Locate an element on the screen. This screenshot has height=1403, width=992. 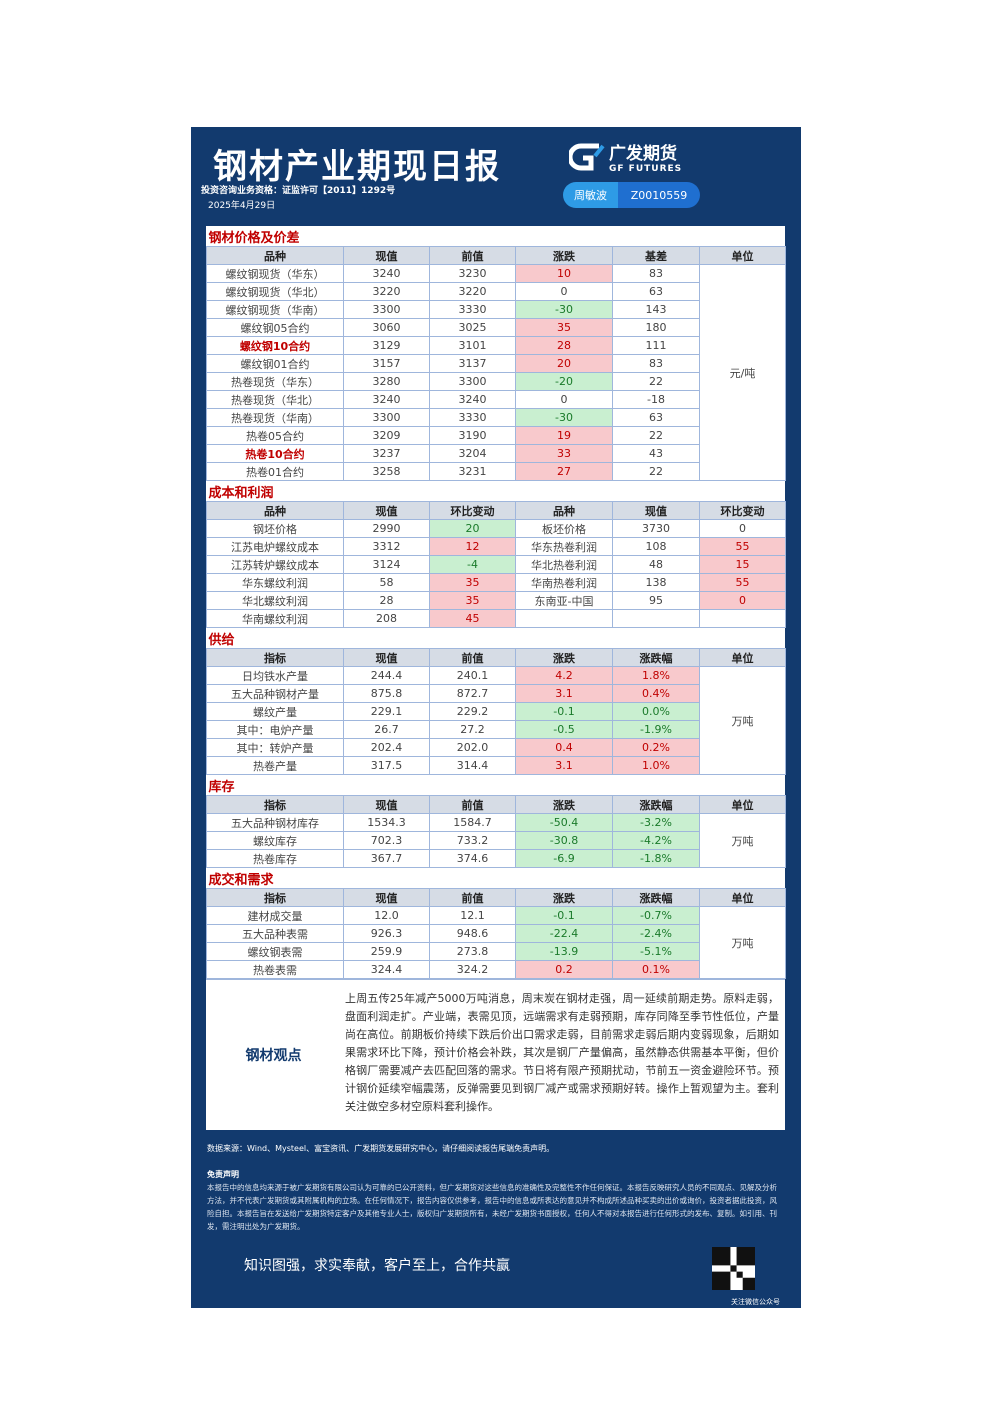
cell: 229.2 is located at coordinates (472, 711).